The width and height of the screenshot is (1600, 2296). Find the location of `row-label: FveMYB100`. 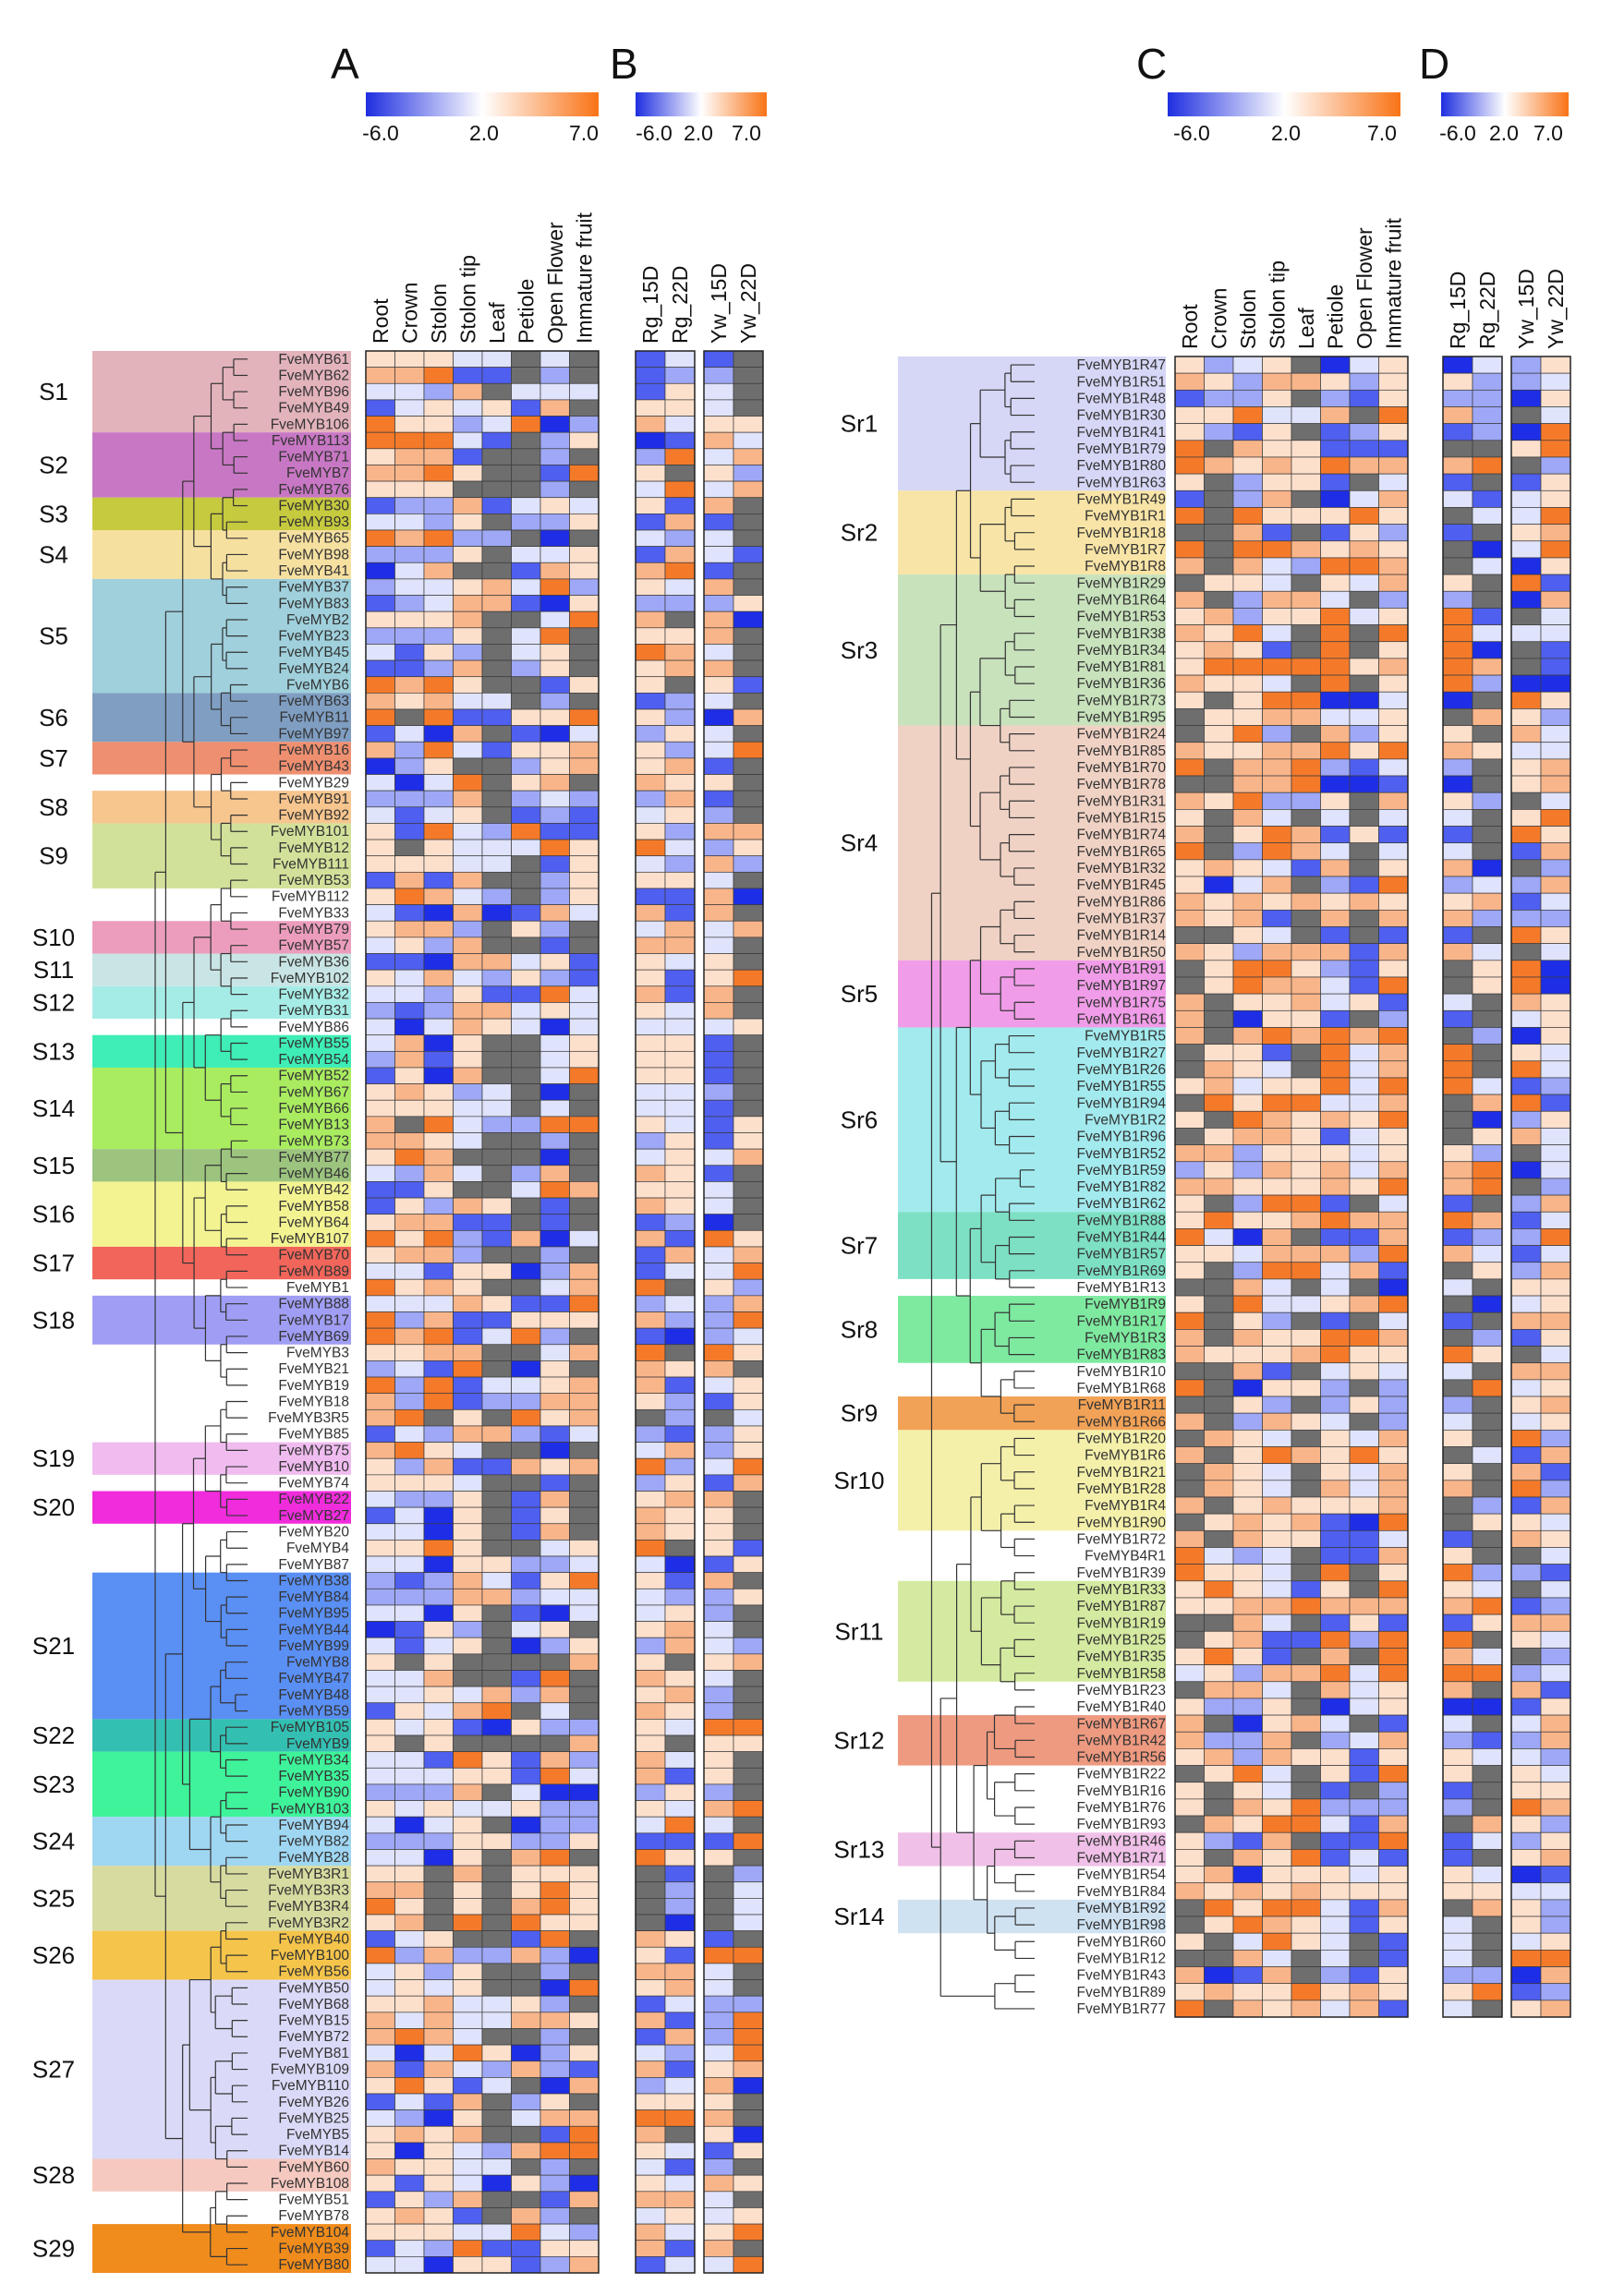

row-label: FveMYB100 is located at coordinates (310, 1956).